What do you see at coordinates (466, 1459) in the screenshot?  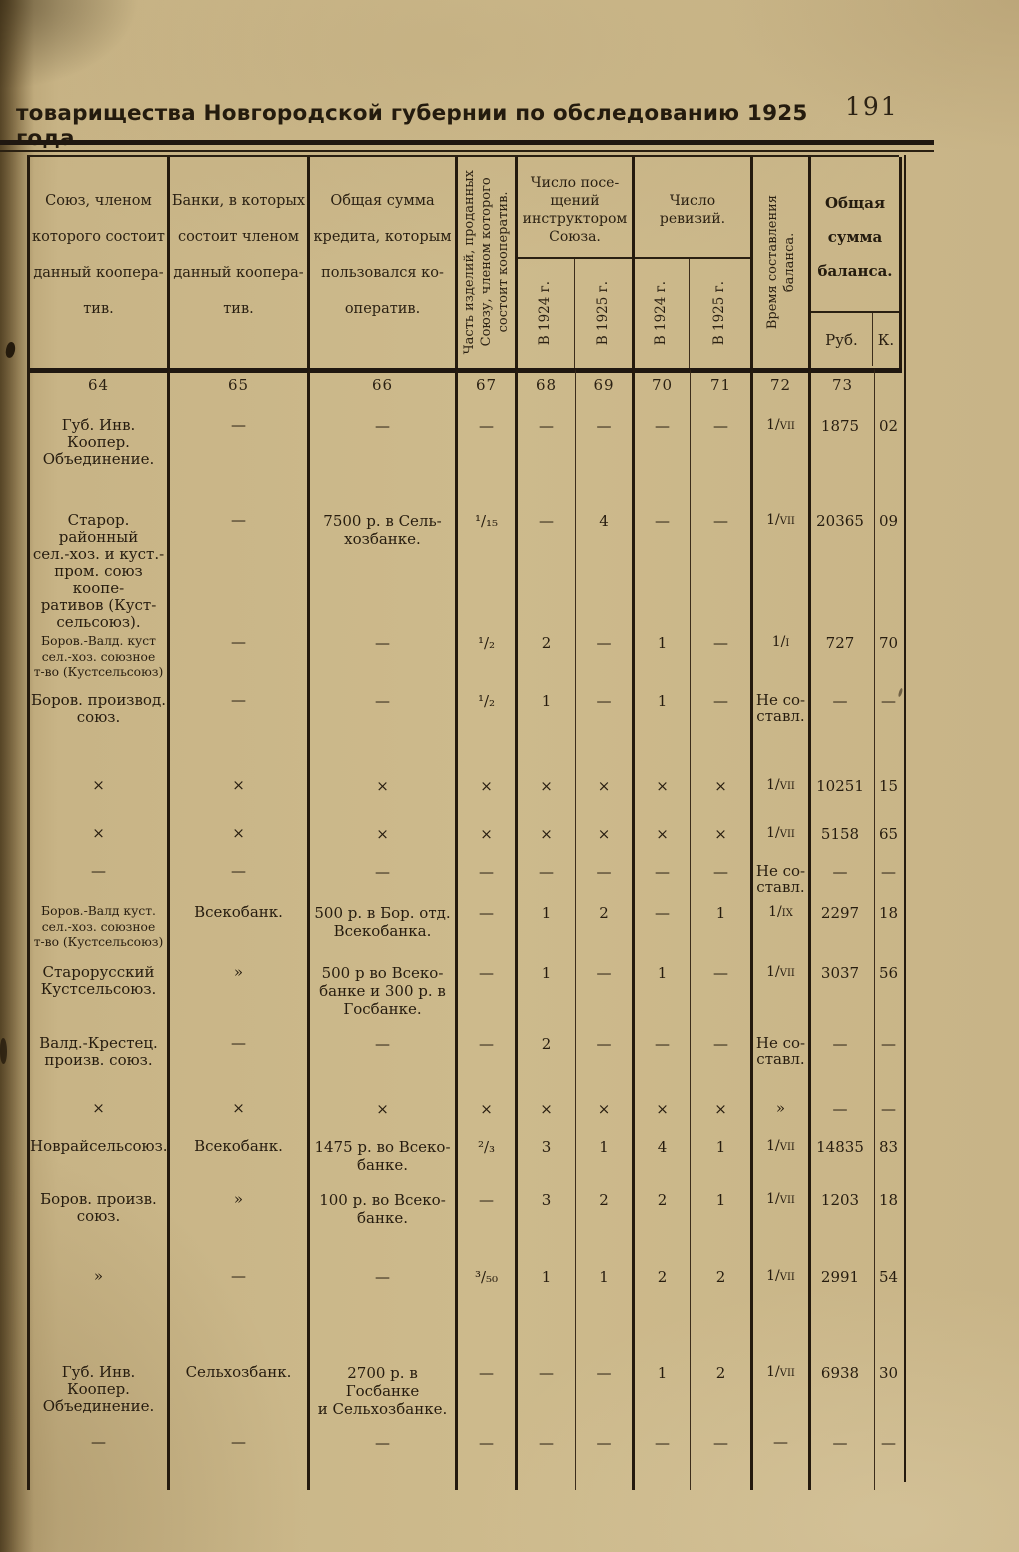 I see `table-row: — — — — — — — — — — —` at bounding box center [466, 1459].